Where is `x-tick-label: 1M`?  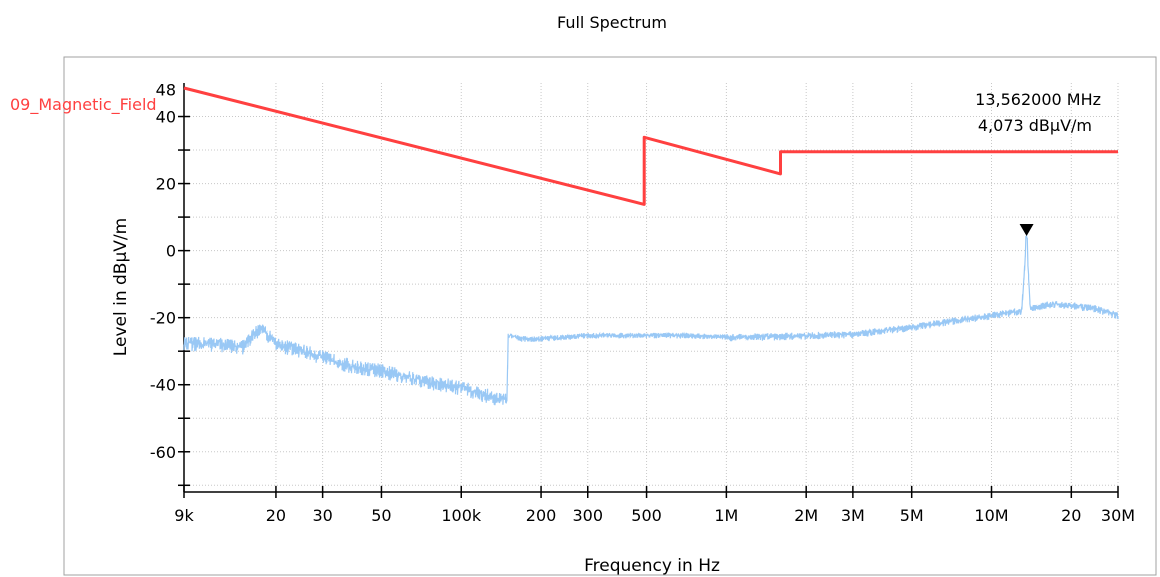 x-tick-label: 1M is located at coordinates (726, 515).